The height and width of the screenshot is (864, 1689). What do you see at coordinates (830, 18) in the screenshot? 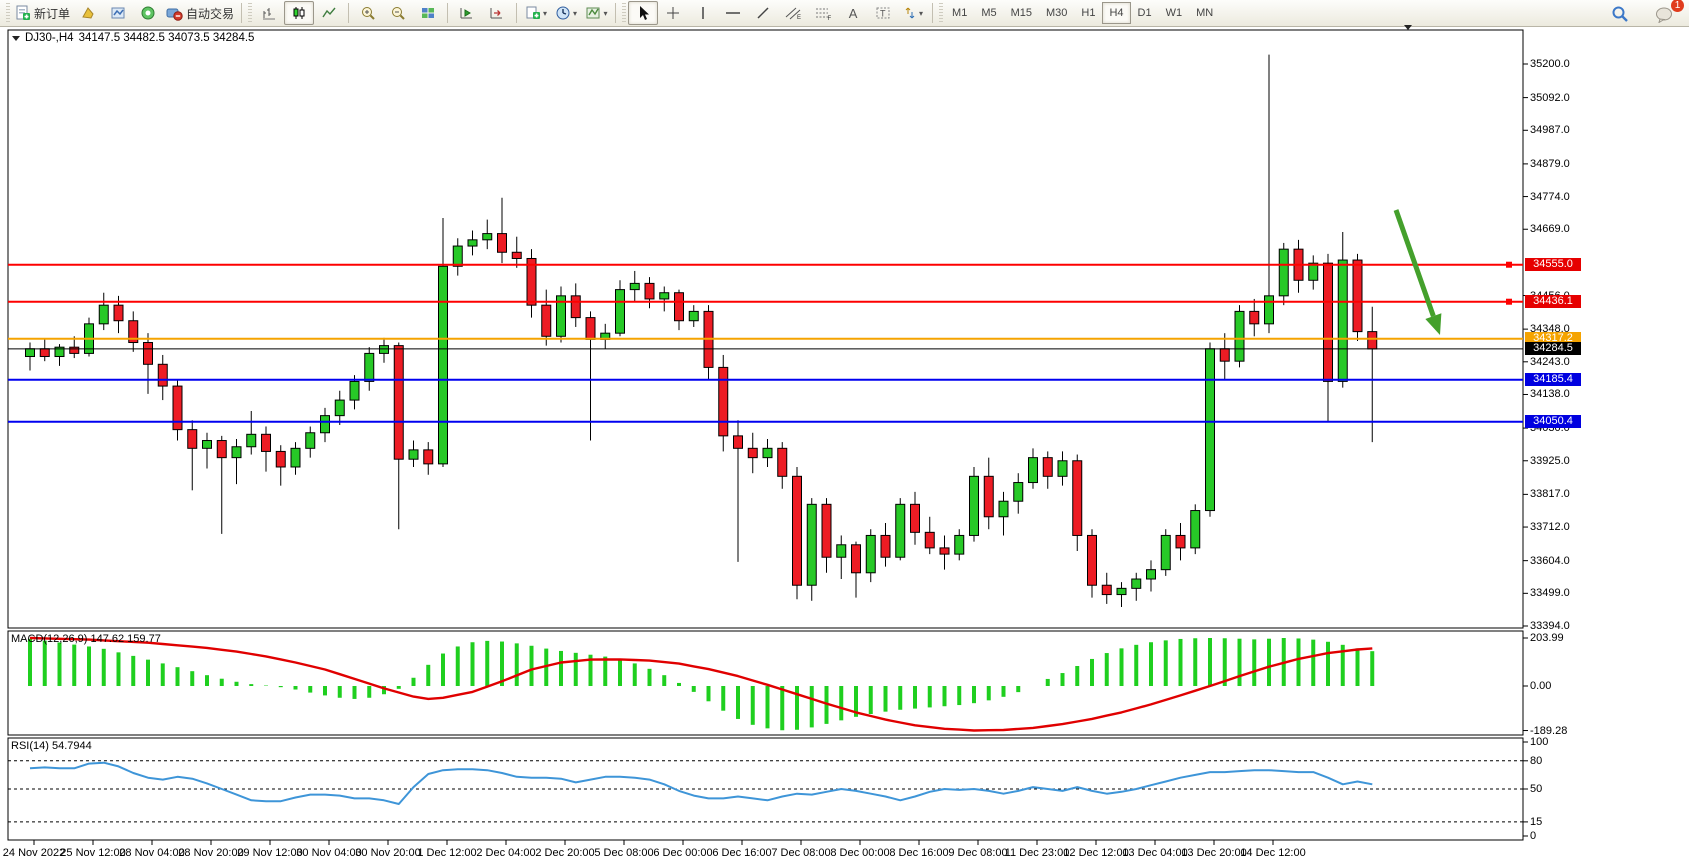
I see `svg-text: F` at bounding box center [830, 18].